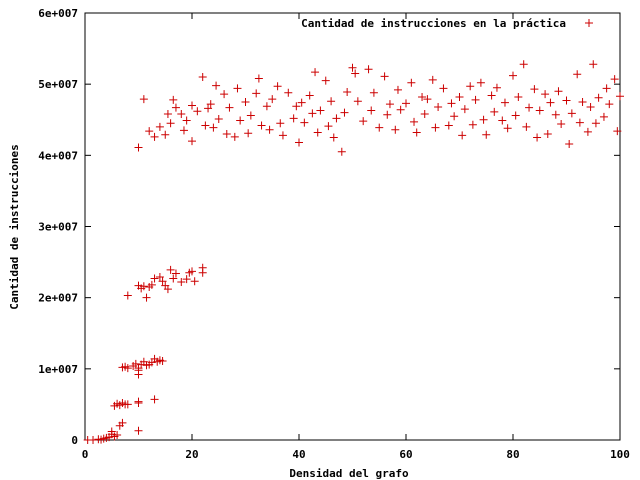 The height and width of the screenshot is (480, 640). I want to click on y-tick-label: 4e+007, so click(58, 155).